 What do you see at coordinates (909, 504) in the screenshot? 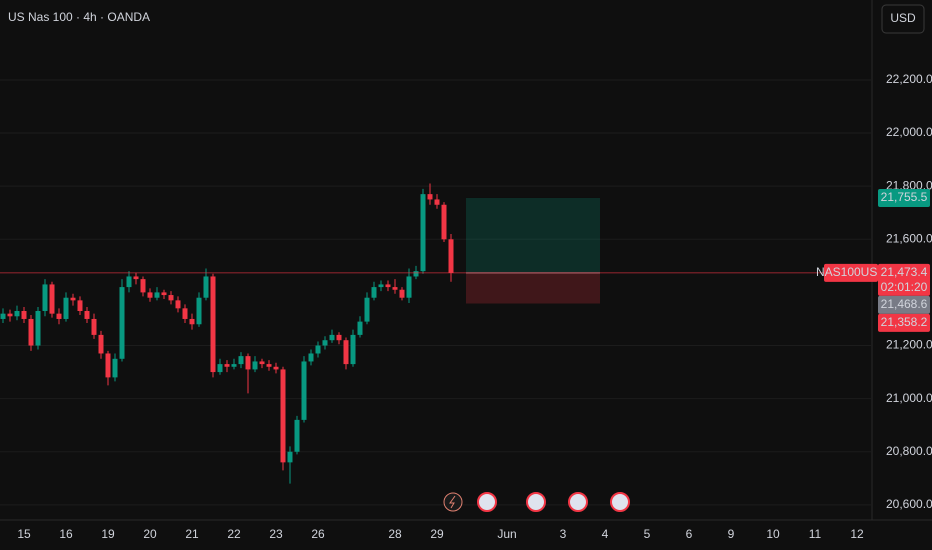
I see `y-tick-label: 20,600.0` at bounding box center [909, 504].